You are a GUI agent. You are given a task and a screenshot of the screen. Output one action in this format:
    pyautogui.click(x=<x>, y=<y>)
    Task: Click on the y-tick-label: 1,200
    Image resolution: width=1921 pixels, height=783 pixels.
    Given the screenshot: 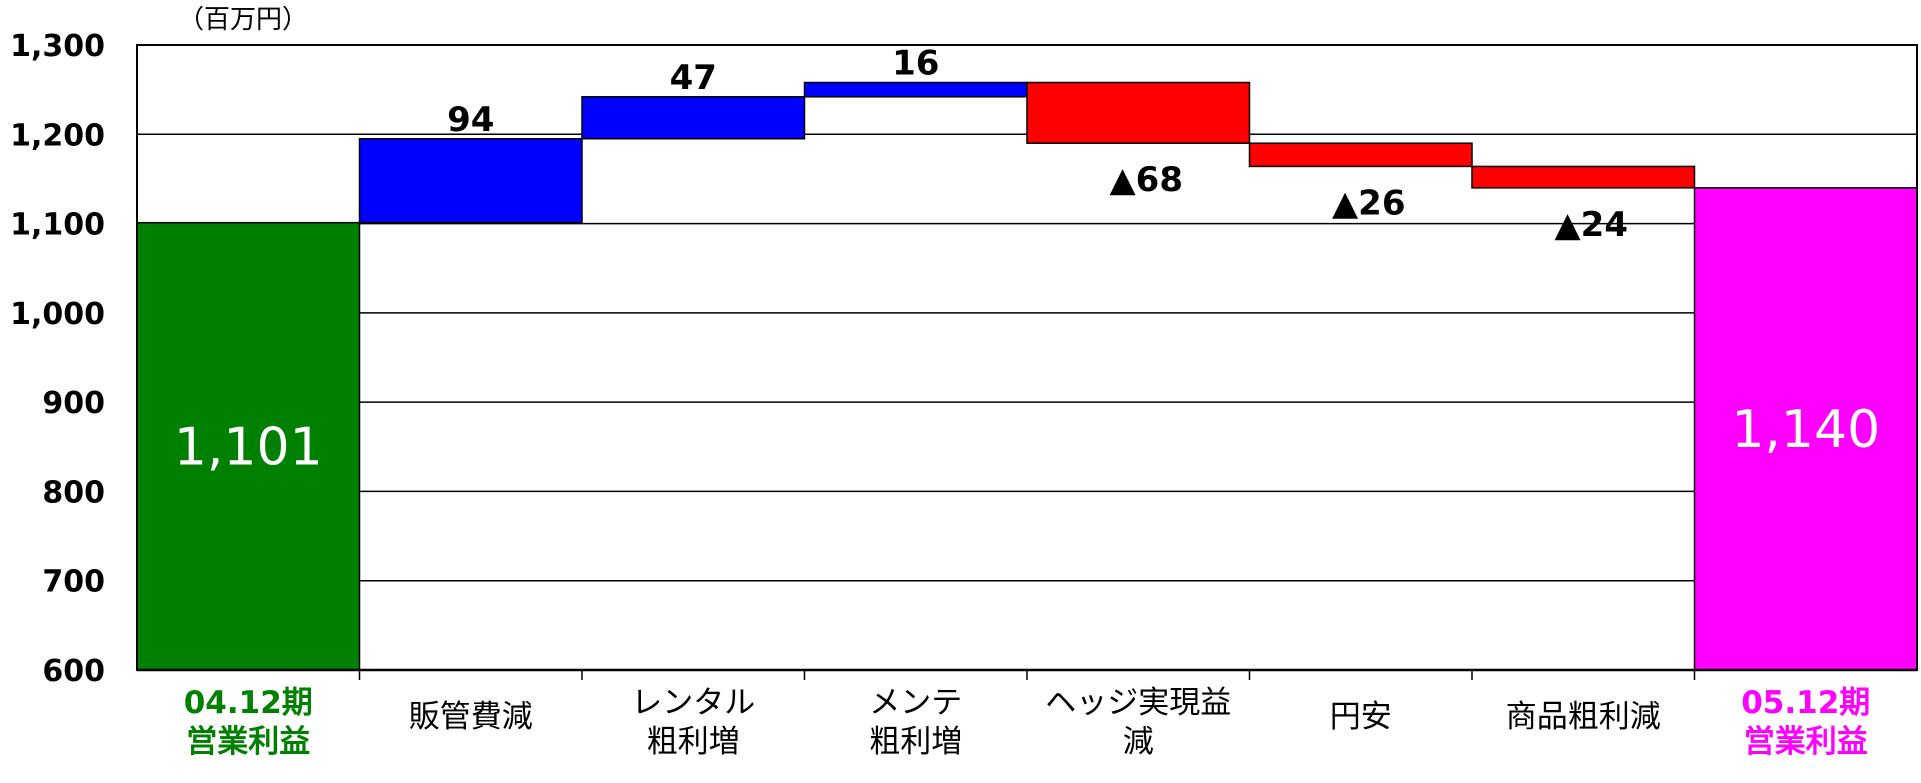 What is the action you would take?
    pyautogui.click(x=57, y=135)
    